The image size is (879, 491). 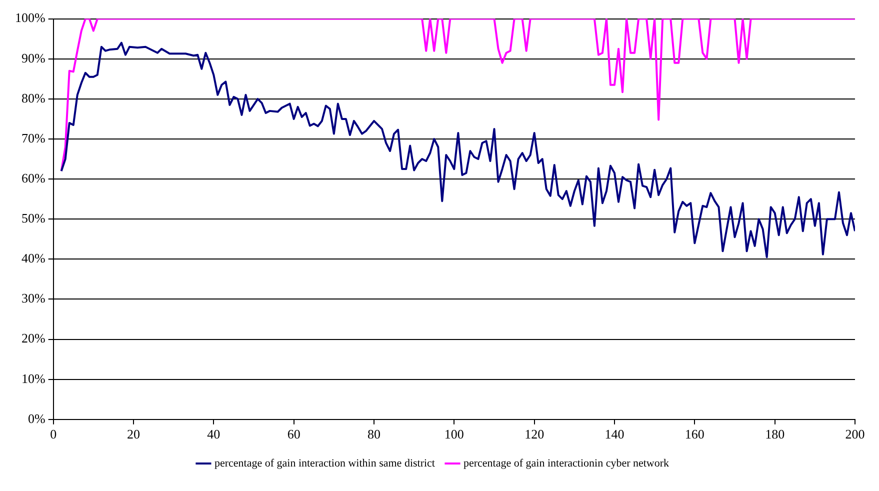 What do you see at coordinates (133, 434) in the screenshot?
I see `x-tick-label: 20` at bounding box center [133, 434].